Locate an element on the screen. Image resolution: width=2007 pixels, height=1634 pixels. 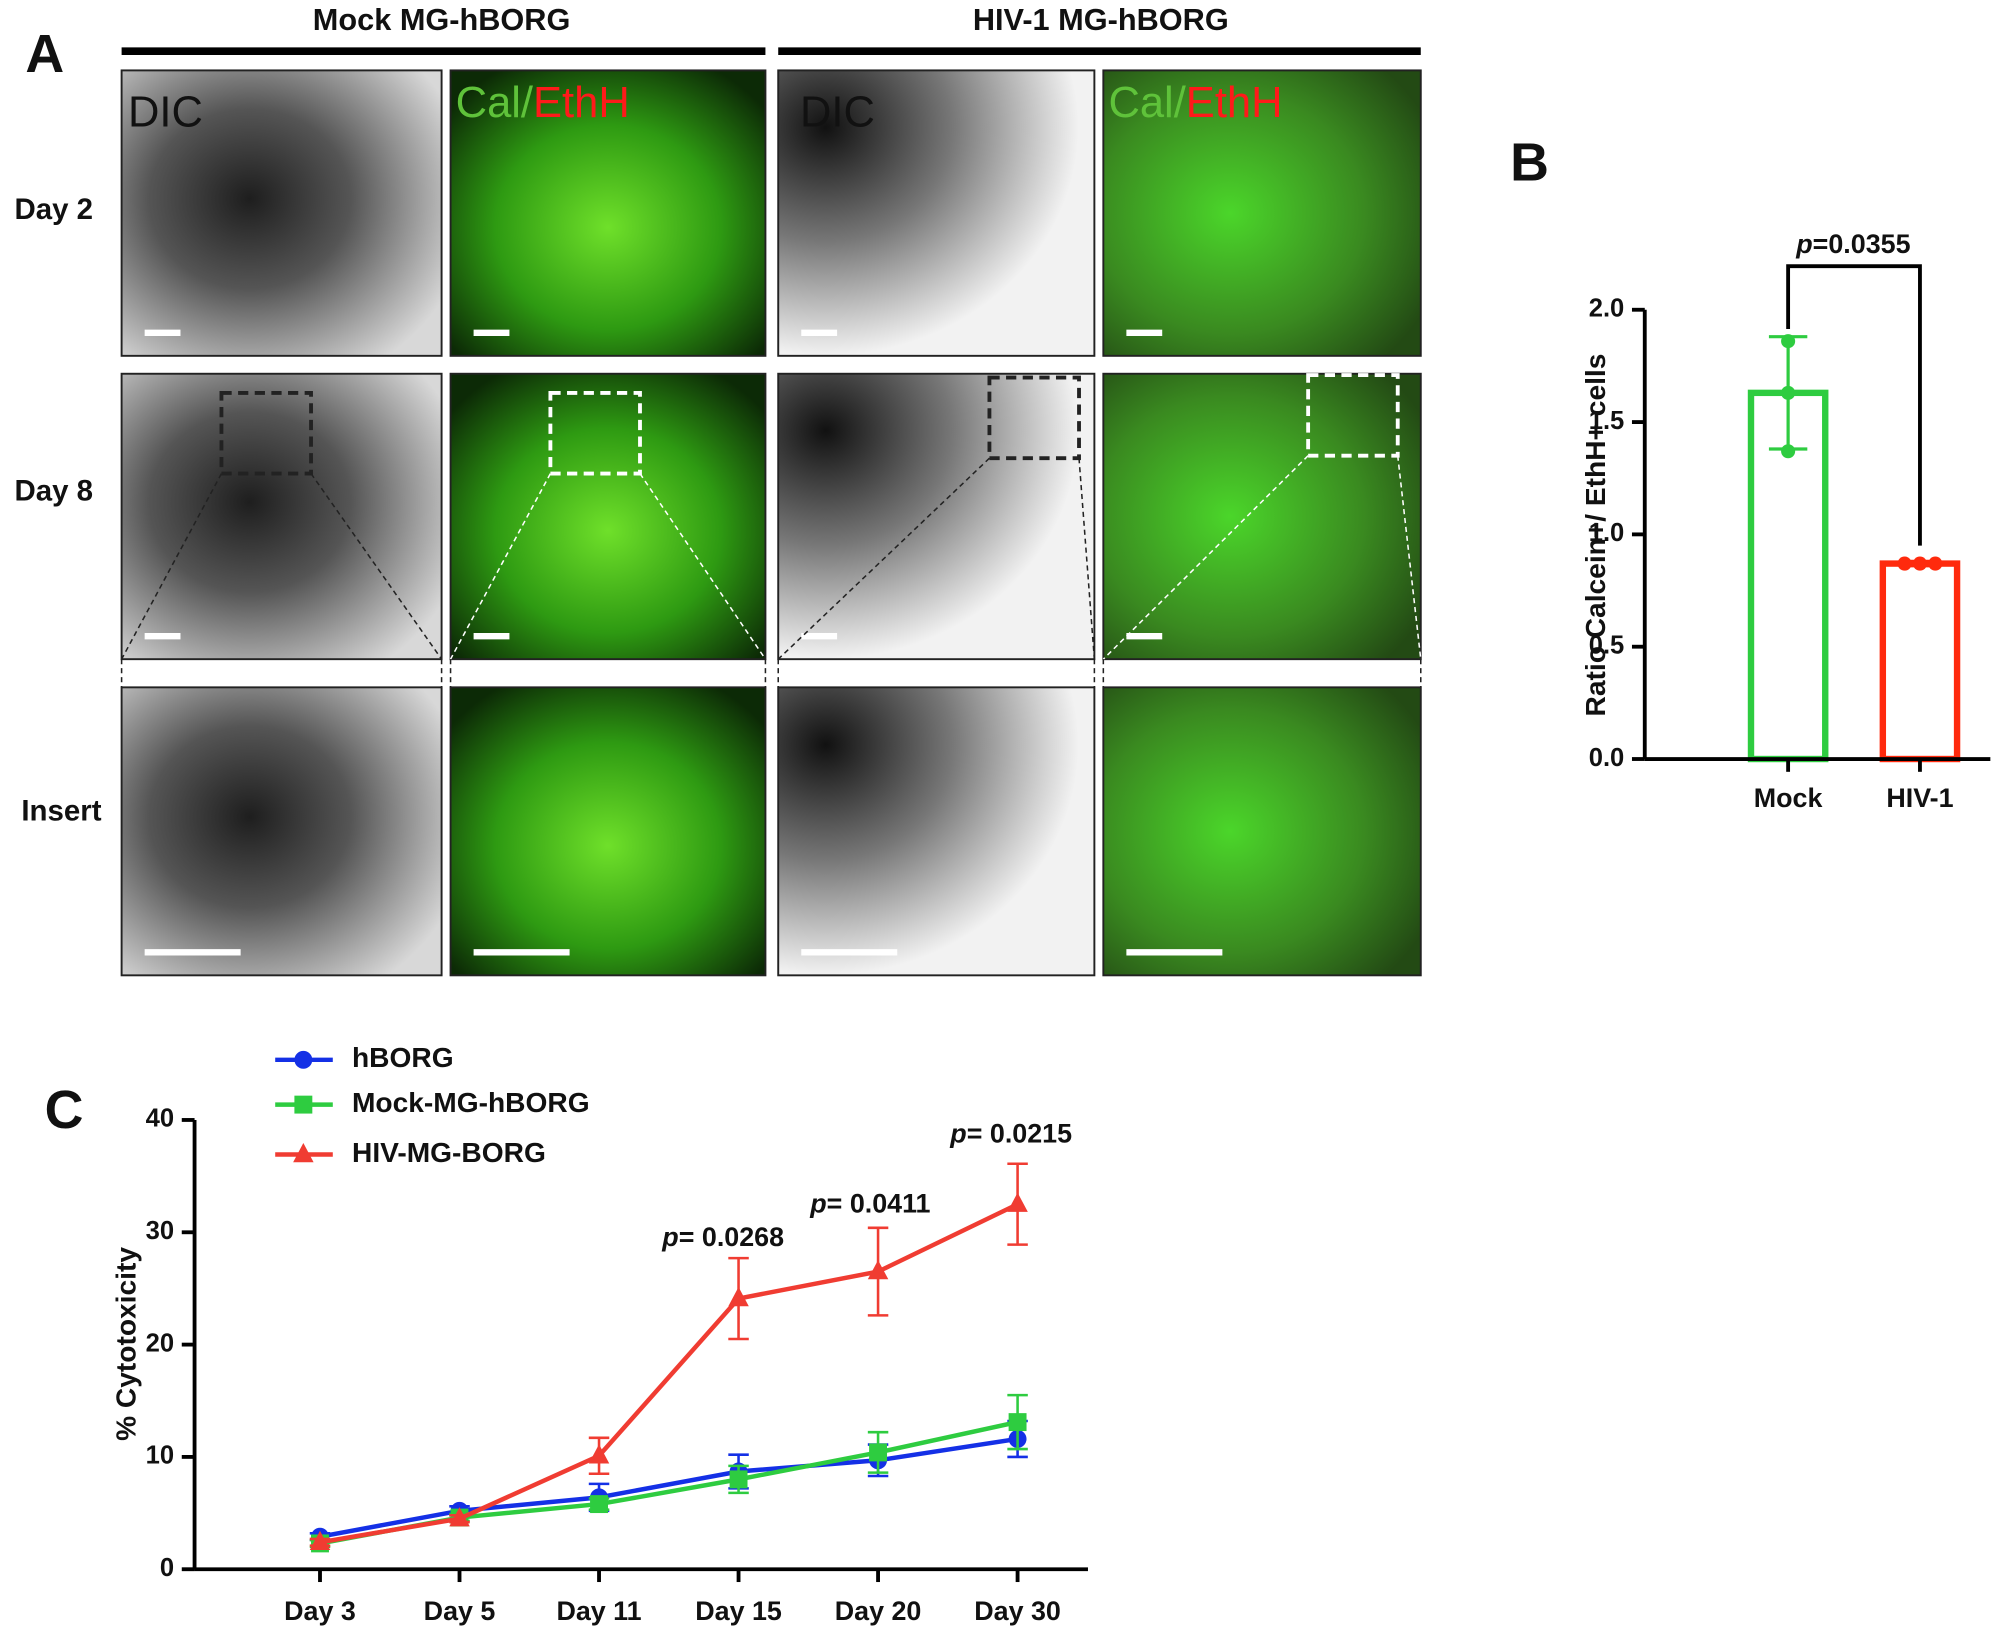
annotation-text: = 0.0411 is located at coordinates (879, 1204).